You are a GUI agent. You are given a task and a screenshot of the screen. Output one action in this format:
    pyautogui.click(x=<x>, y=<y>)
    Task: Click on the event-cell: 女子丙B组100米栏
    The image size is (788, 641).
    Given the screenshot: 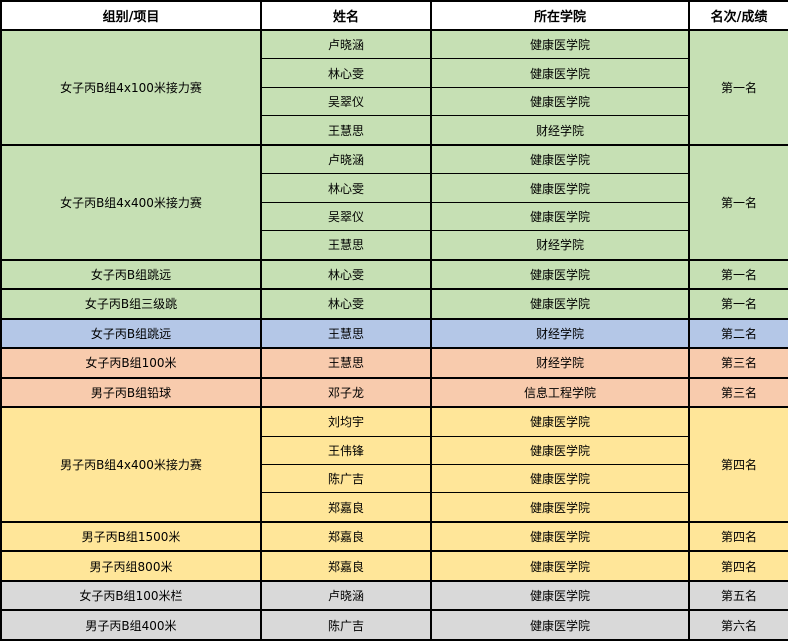 What is the action you would take?
    pyautogui.click(x=131, y=595)
    